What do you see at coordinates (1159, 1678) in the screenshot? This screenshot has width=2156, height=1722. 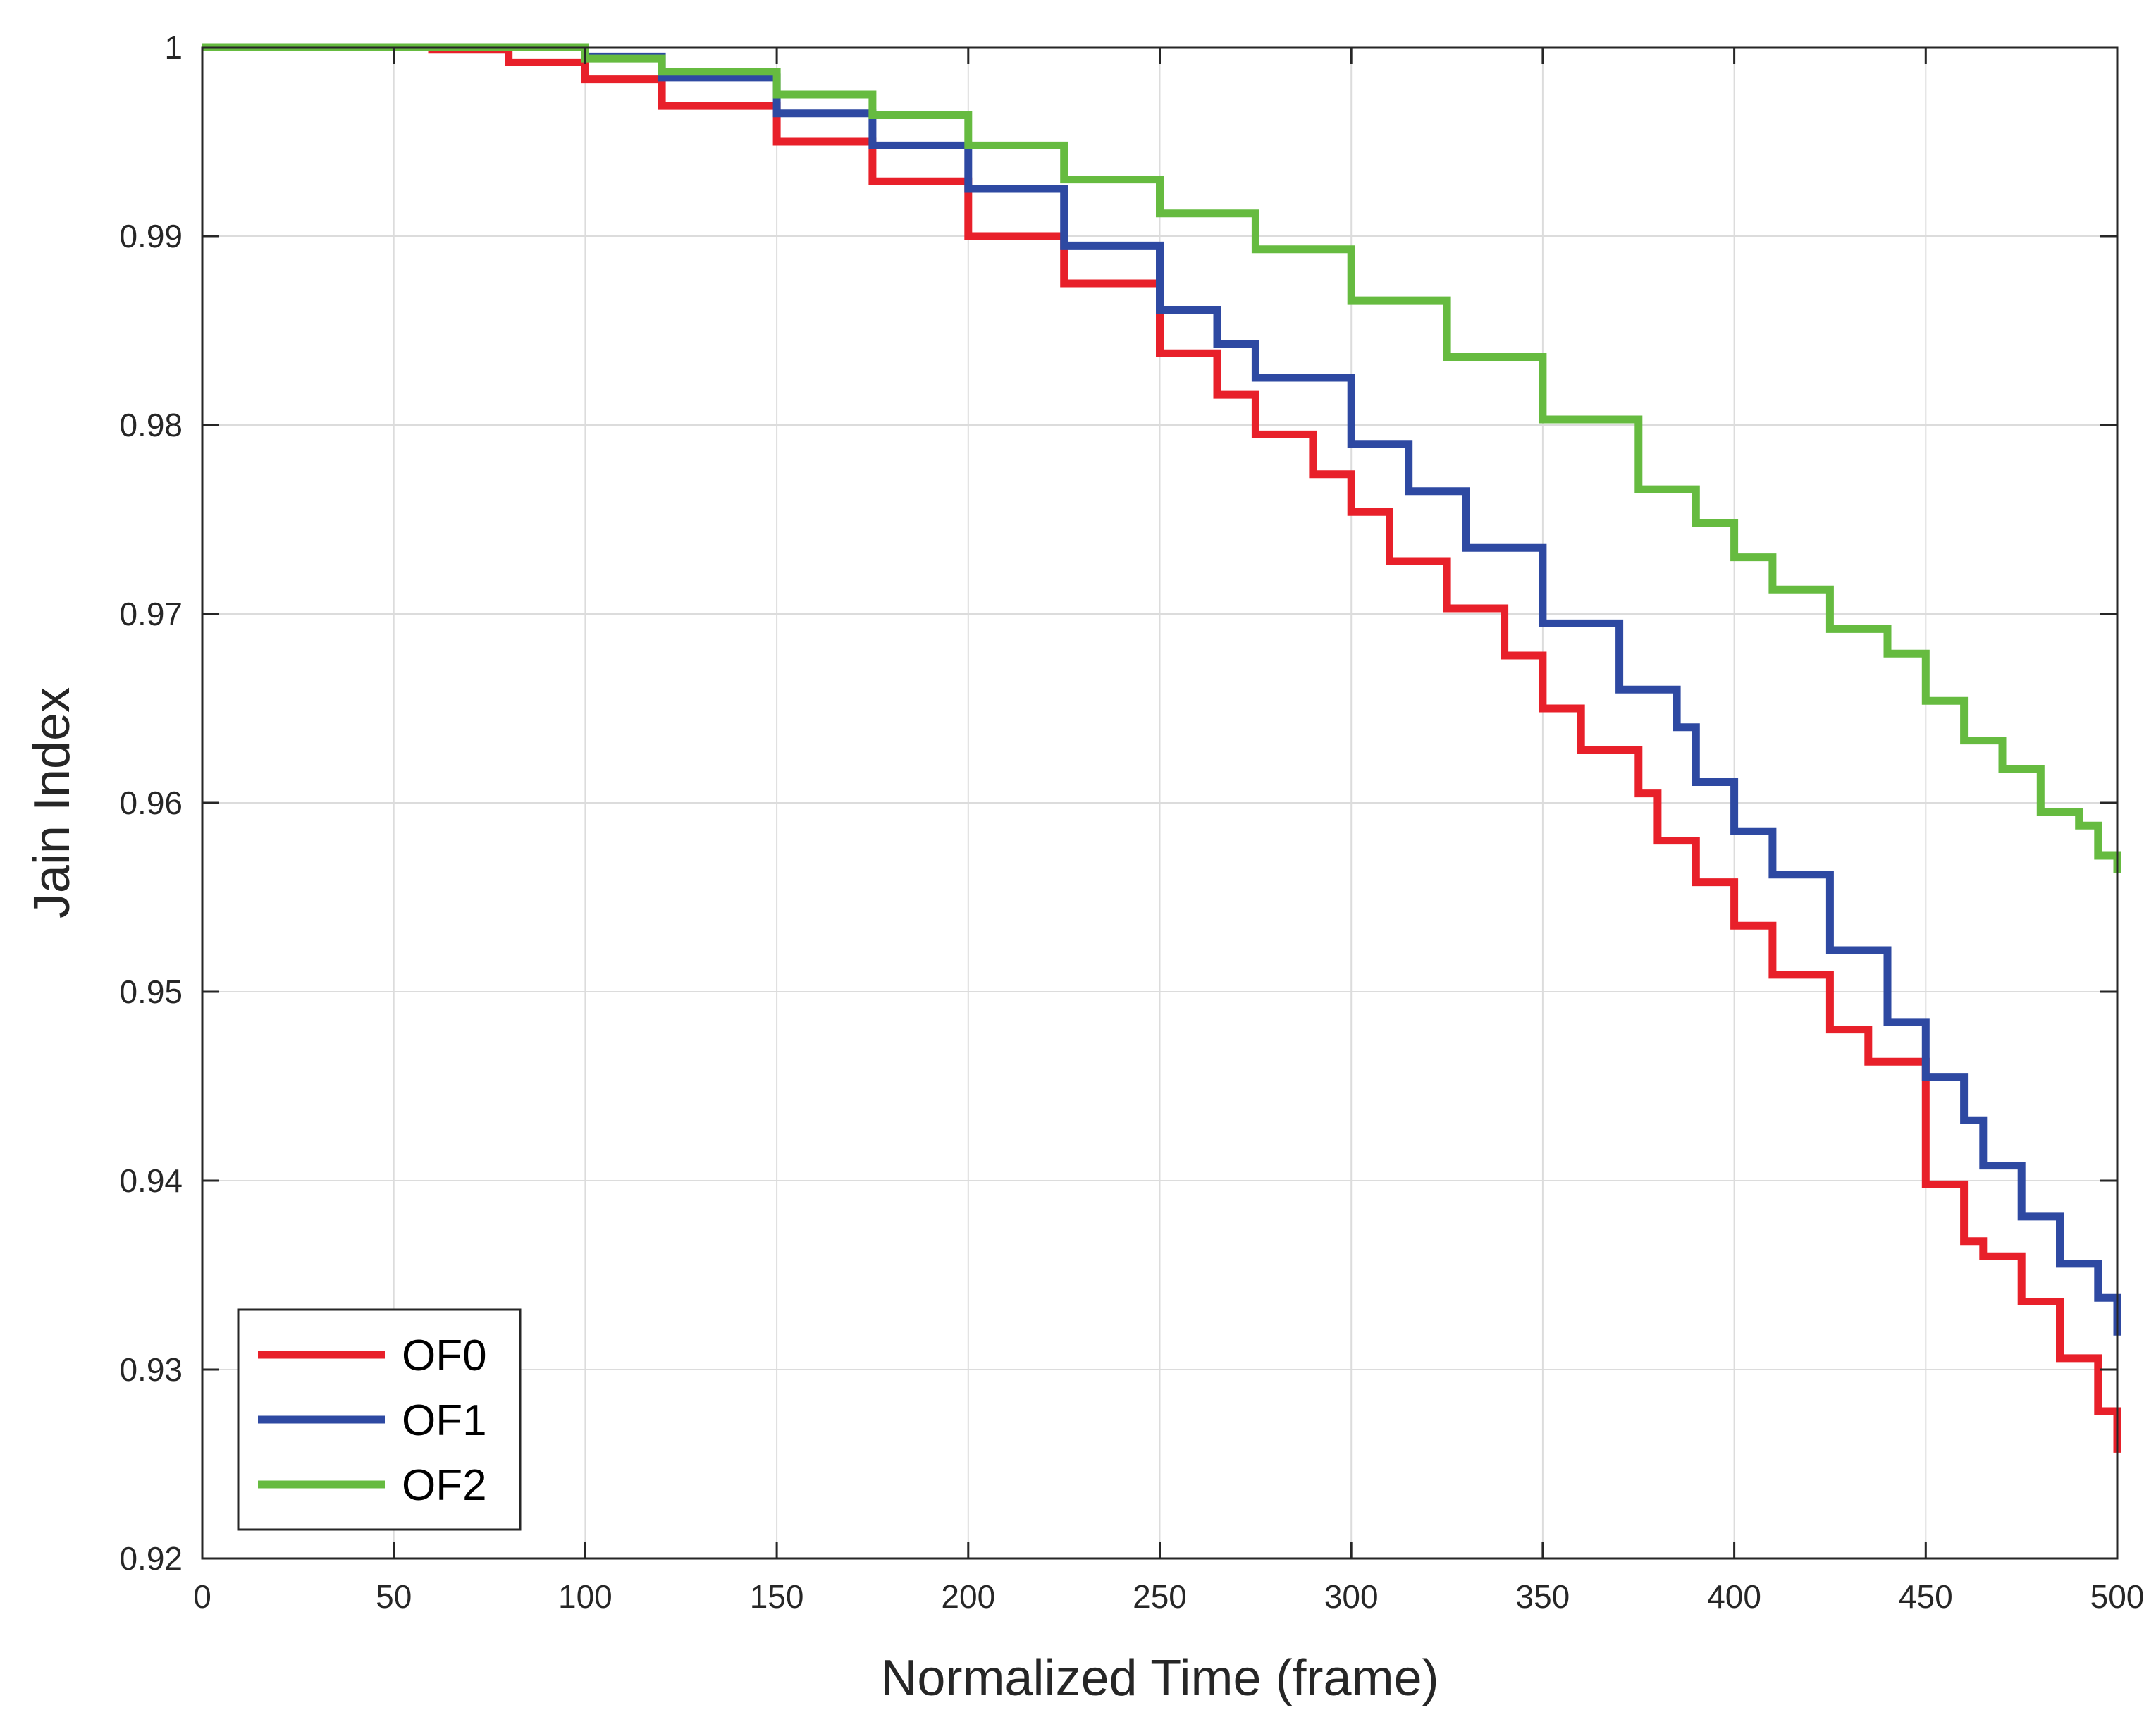 I see `x-axis-title: Normalized Time (frame)` at bounding box center [1159, 1678].